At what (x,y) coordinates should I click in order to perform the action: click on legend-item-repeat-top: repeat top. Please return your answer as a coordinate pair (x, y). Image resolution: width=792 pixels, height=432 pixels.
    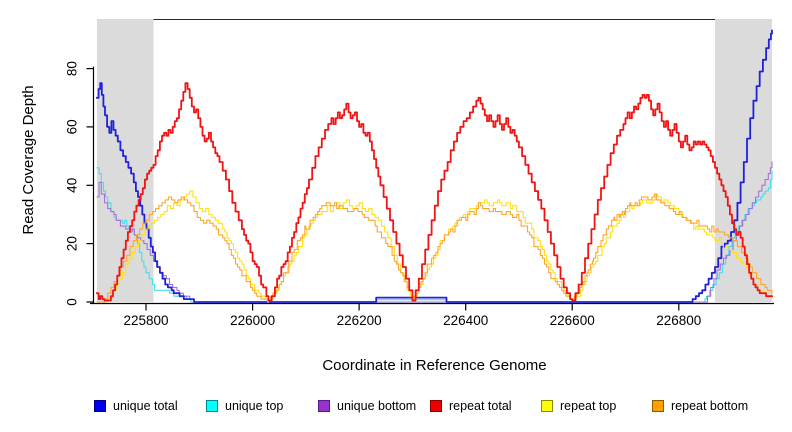
    Looking at the image, I should click on (578, 405).